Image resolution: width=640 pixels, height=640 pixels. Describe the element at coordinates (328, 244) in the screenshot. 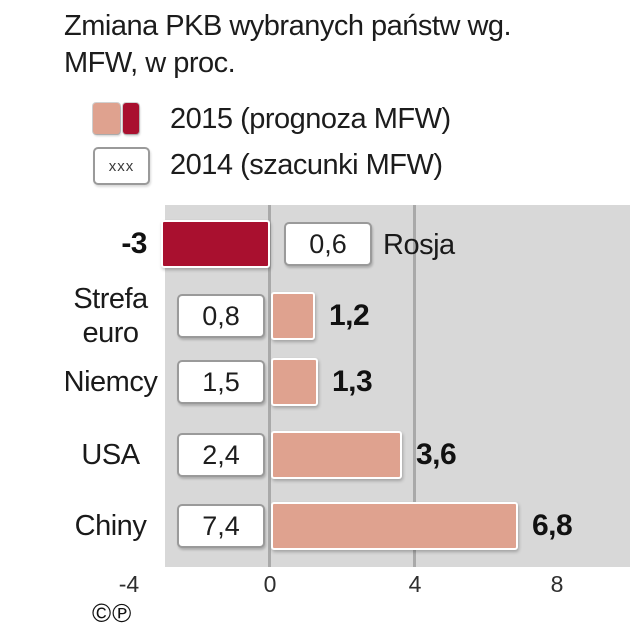

I see `value-box-2014-rosja: 0,6` at that location.